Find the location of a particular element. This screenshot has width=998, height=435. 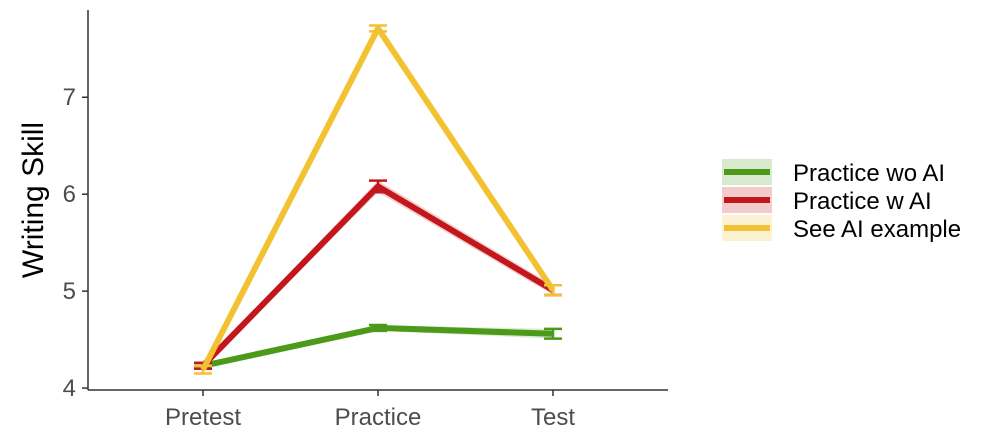

x-ticks: Pretest Practice Test is located at coordinates (370, 410).